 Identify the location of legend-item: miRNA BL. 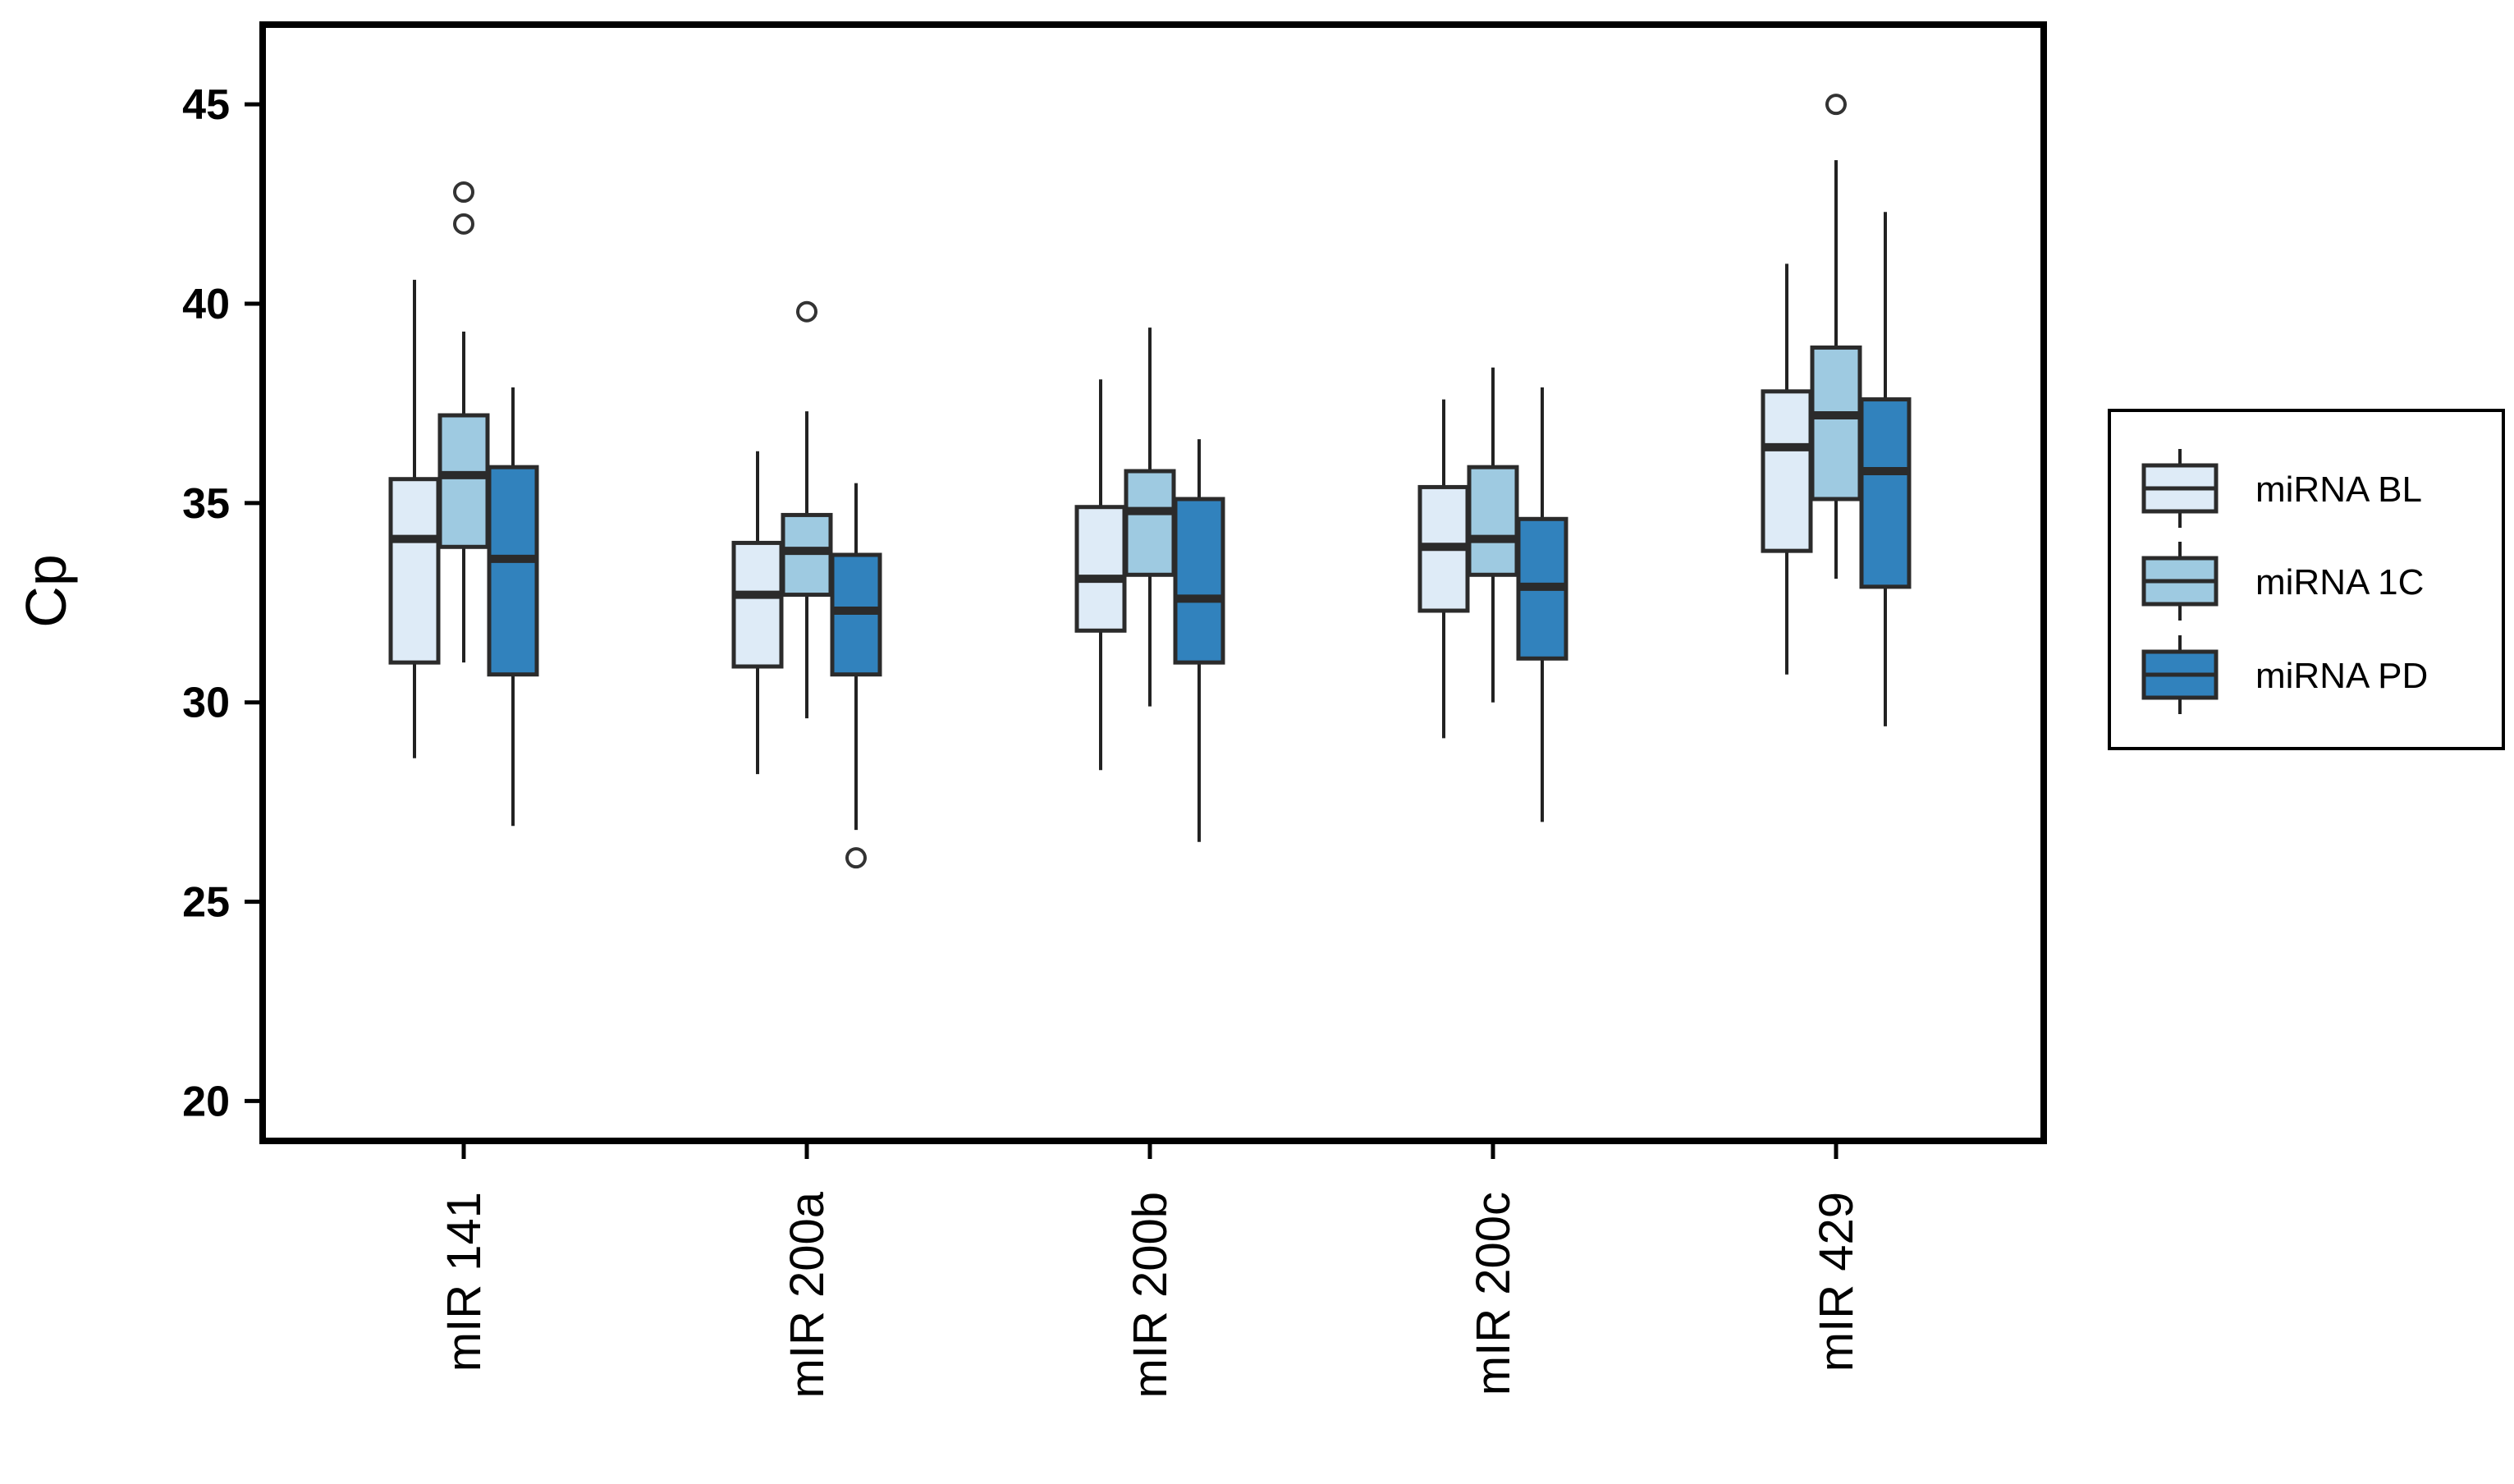
(2281, 488).